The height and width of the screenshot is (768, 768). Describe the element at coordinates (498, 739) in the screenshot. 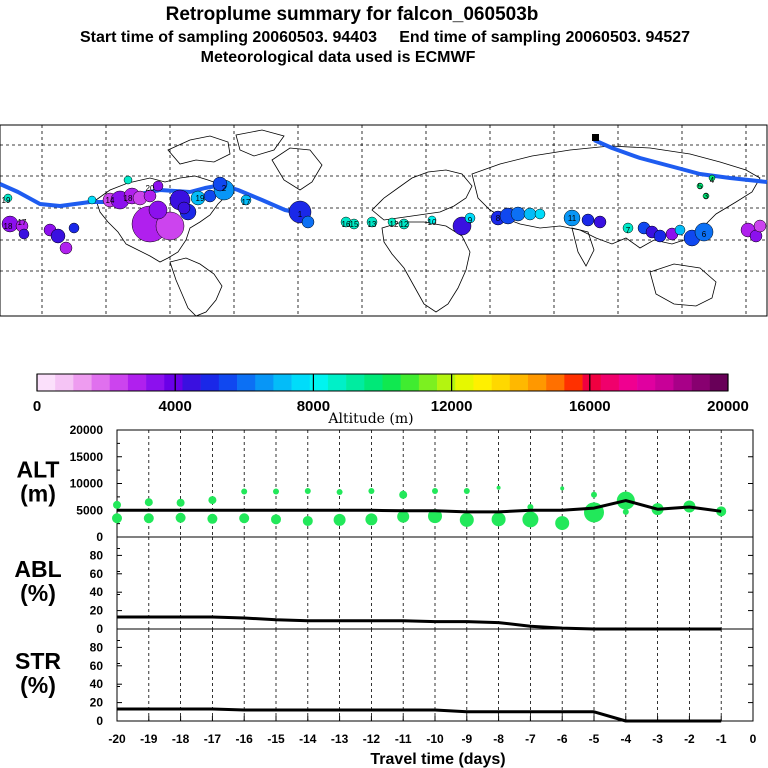

I see `x-tick-label: -8` at that location.